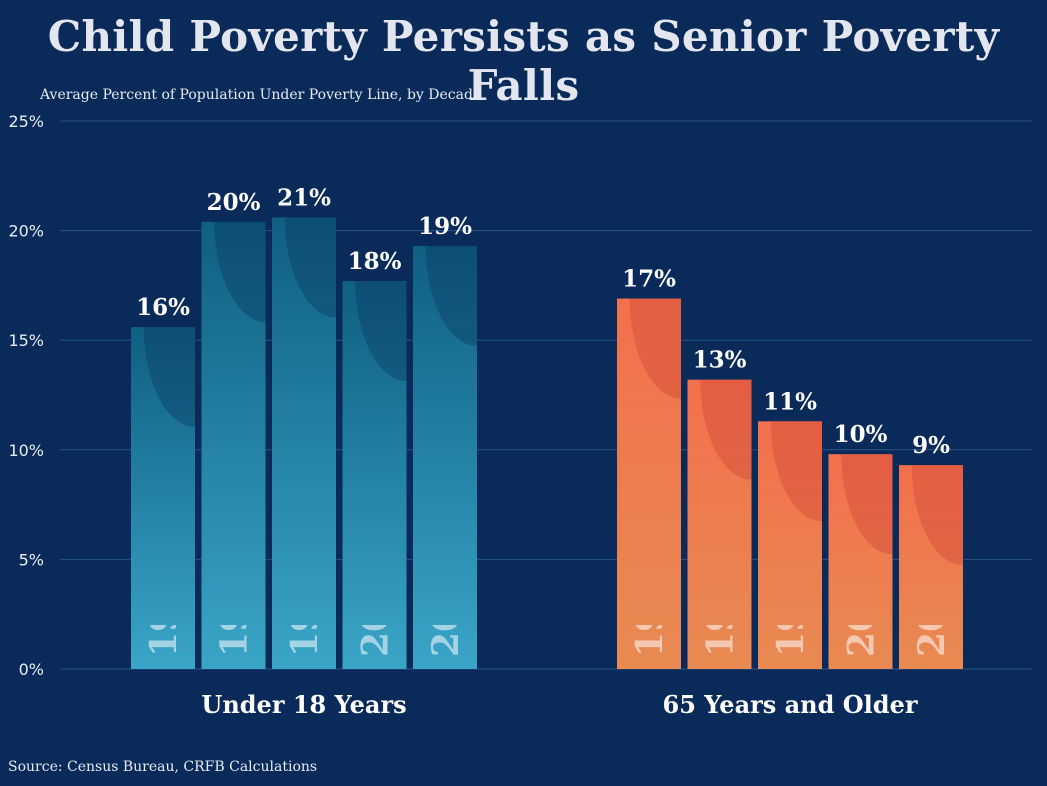 Image resolution: width=1047 pixels, height=786 pixels. What do you see at coordinates (931, 445) in the screenshot?
I see `value-label: 9%` at bounding box center [931, 445].